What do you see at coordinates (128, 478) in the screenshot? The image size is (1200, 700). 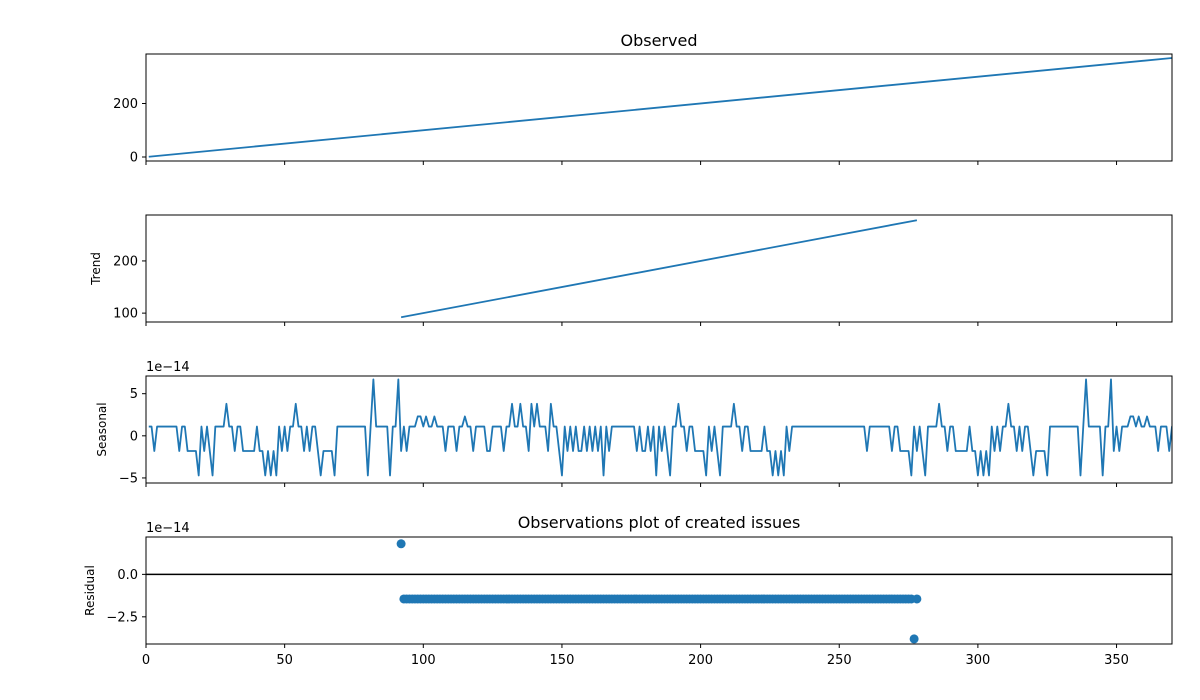 I see `seasonal-ytick-label: −5` at bounding box center [128, 478].